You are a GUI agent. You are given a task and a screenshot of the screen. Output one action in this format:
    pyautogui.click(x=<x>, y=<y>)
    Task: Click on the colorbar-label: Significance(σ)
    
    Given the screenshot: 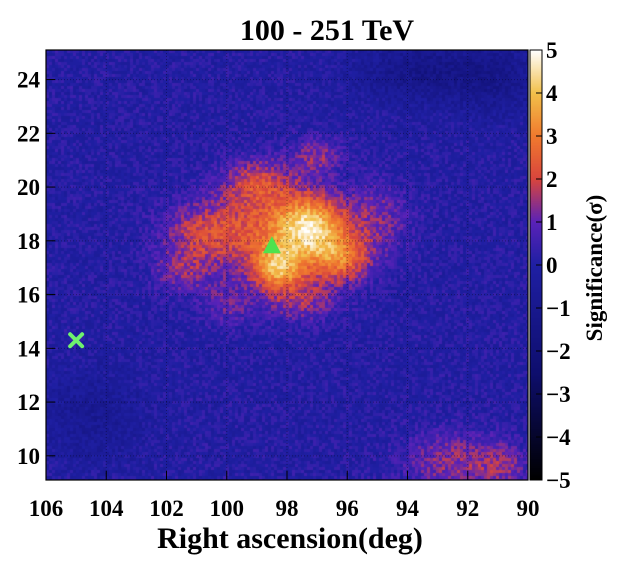 What is the action you would take?
    pyautogui.click(x=594, y=268)
    